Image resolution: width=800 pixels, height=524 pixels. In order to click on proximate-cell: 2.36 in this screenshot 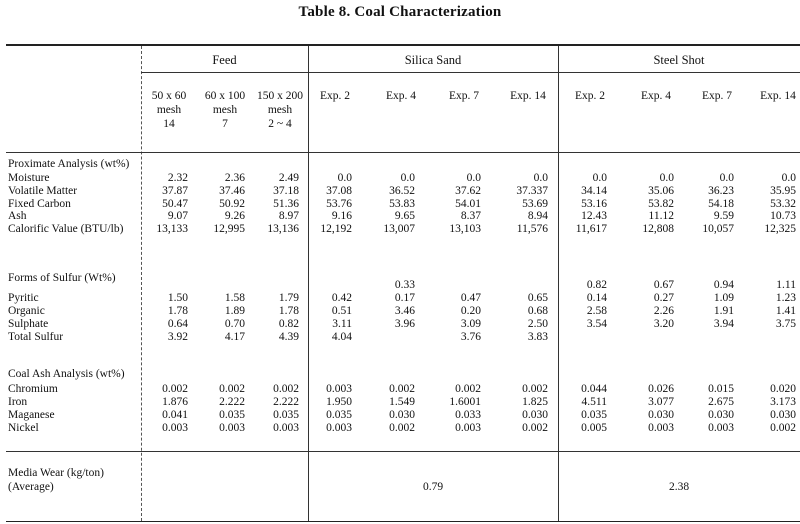, I will do `click(234, 178)`.